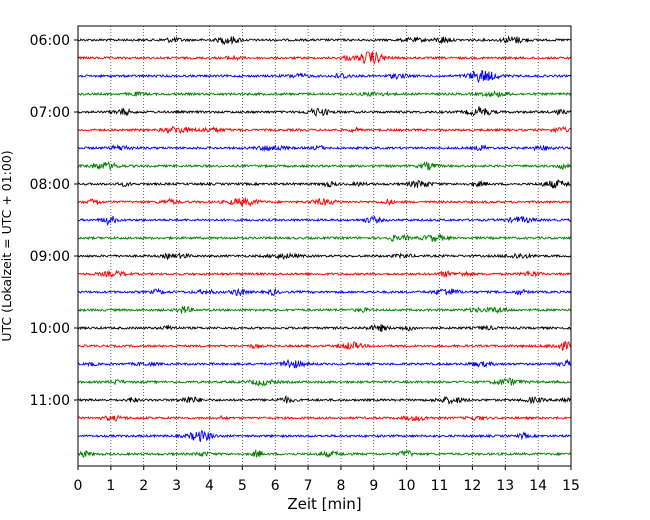  Describe the element at coordinates (242, 486) in the screenshot. I see `x-tick-label: 5` at that location.